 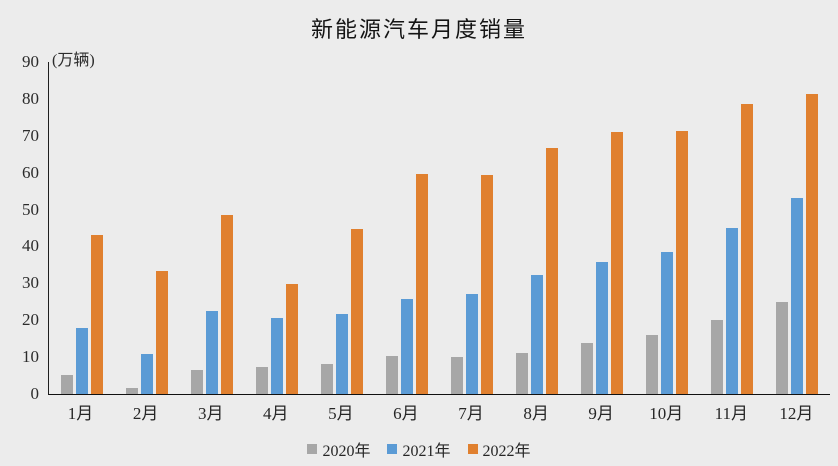 What do you see at coordinates (211, 228) in the screenshot?
I see `bar-group-3月` at bounding box center [211, 228].